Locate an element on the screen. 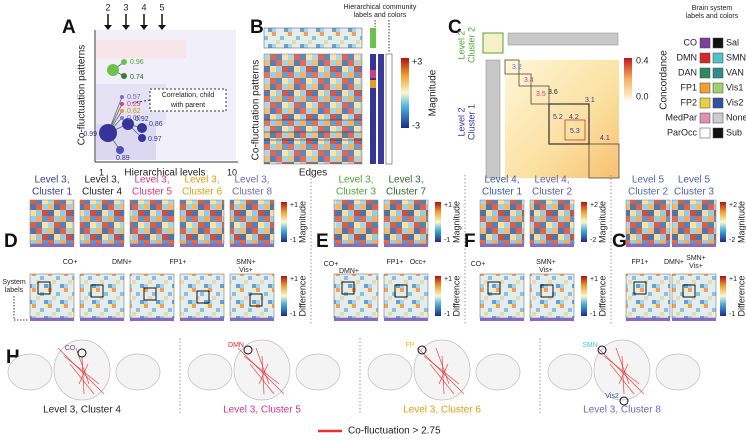 This screenshot has width=746, height=440. level-tick: 4 is located at coordinates (143, 7).